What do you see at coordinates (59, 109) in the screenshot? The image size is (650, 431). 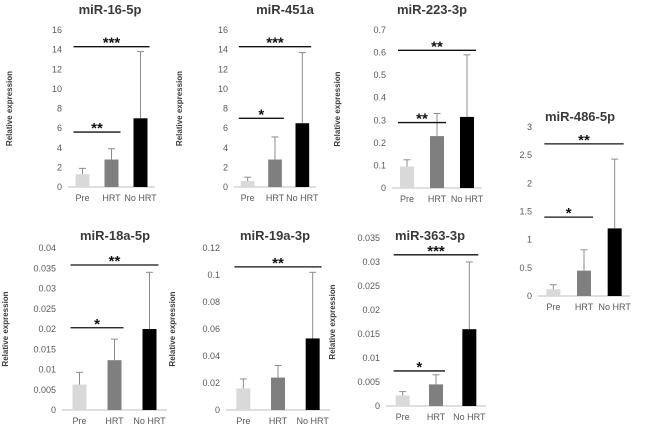 I see `y-tick-label: 8` at bounding box center [59, 109].